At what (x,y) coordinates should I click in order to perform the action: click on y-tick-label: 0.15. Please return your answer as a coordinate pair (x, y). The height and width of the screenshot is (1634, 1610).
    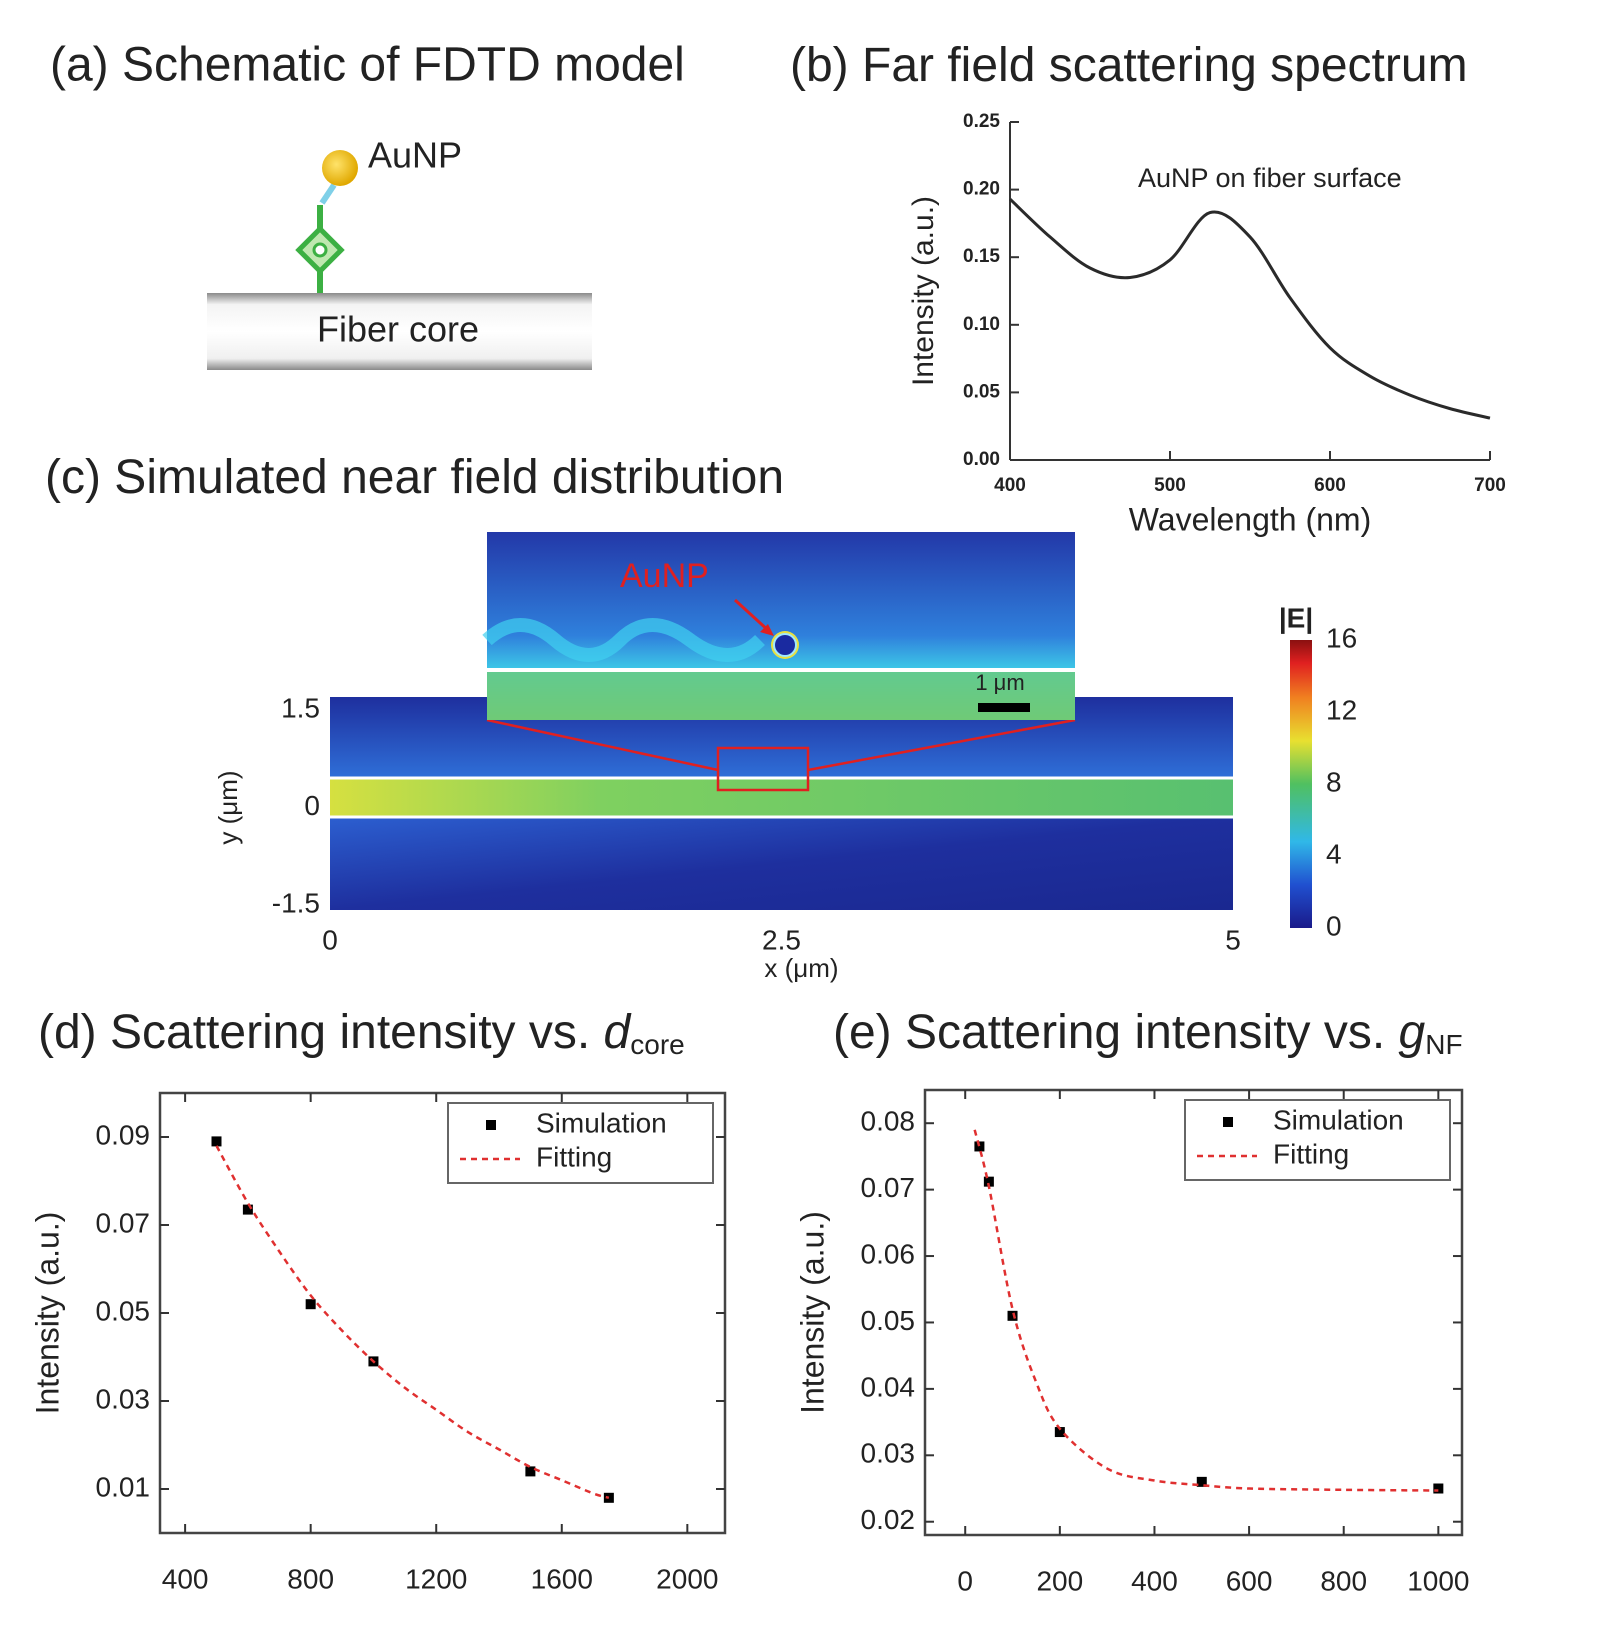
    Looking at the image, I should click on (981, 256).